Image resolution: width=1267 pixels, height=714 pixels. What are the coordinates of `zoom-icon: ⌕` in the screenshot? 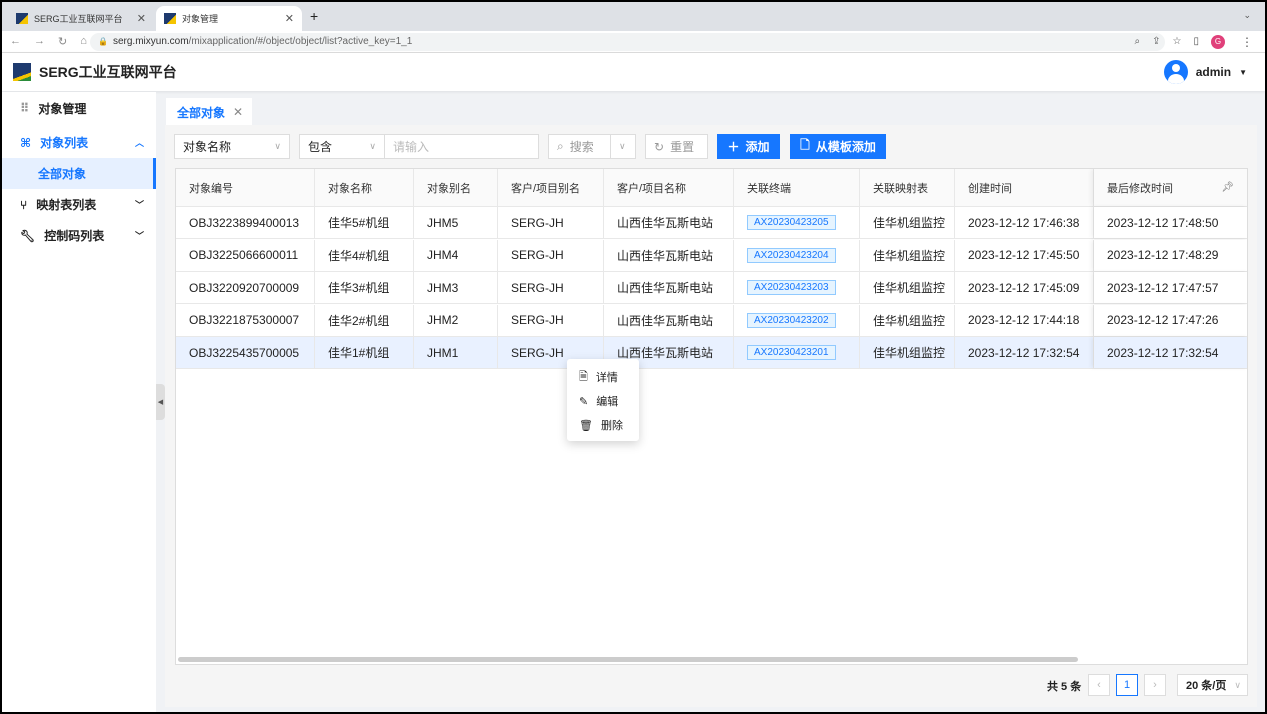 It's located at (1137, 41).